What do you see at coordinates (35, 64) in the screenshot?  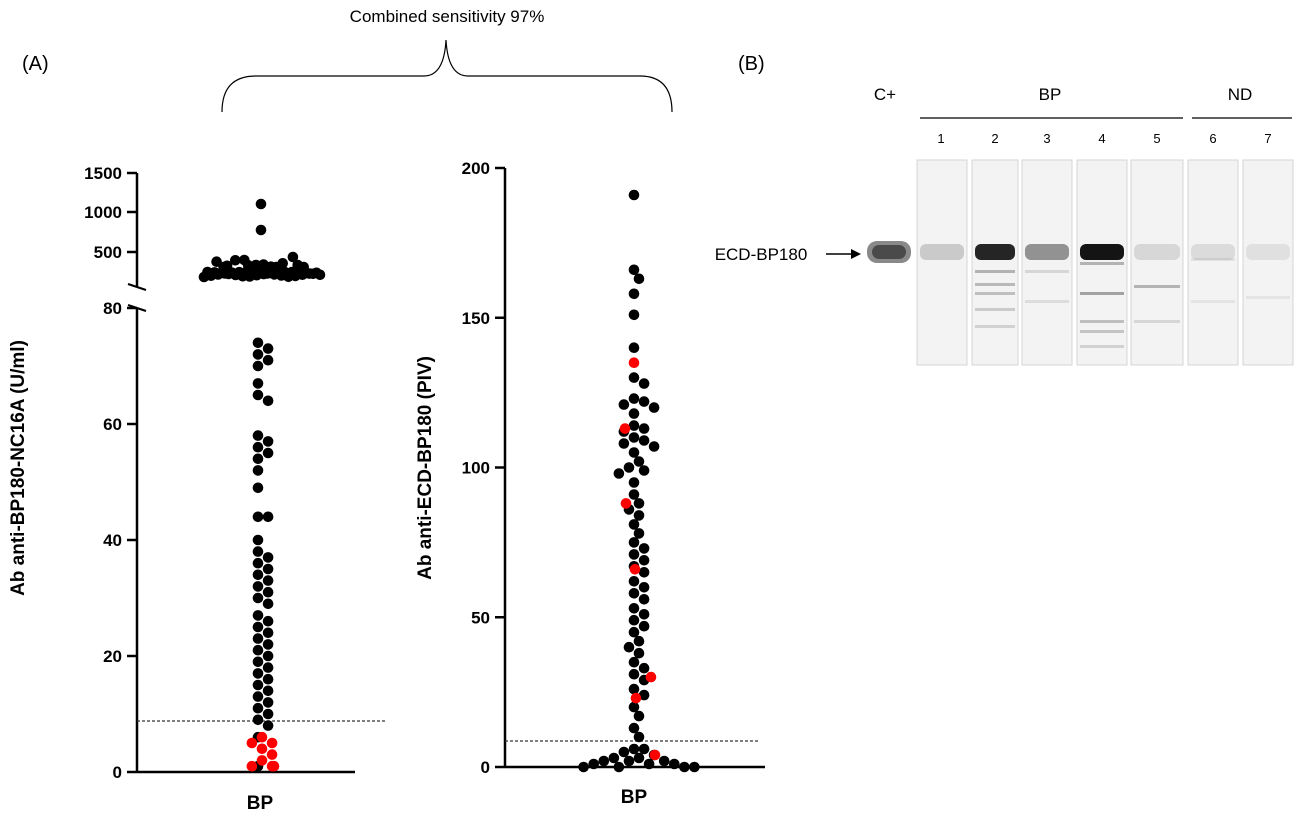 I see `panel-a-label: (A)` at bounding box center [35, 64].